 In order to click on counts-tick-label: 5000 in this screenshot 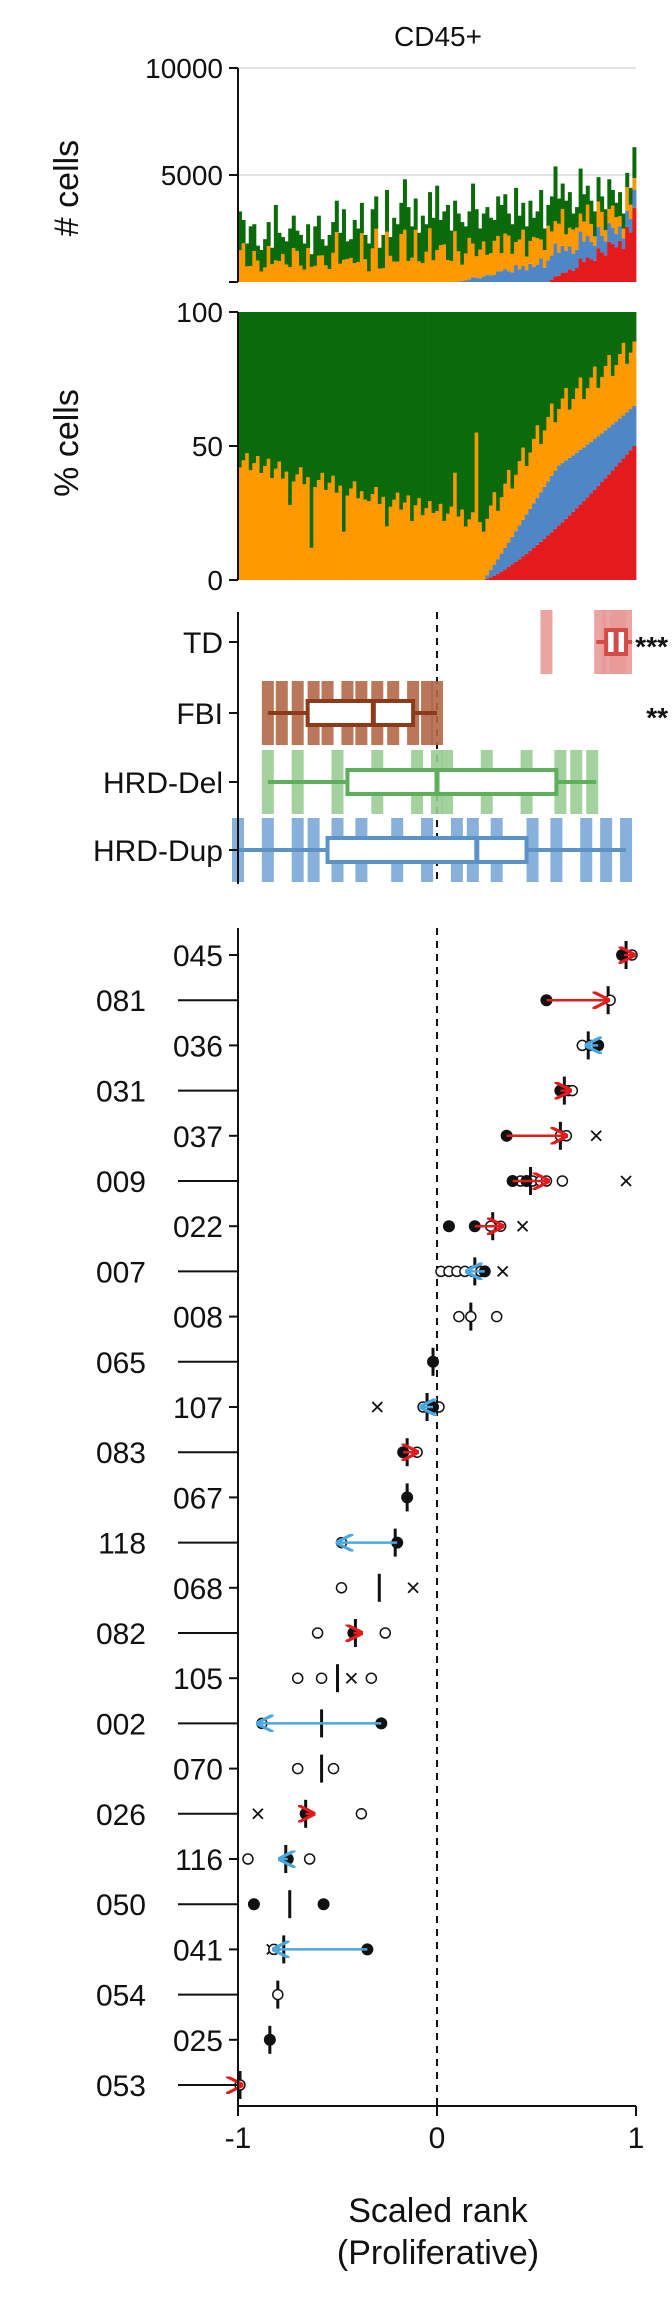, I will do `click(192, 175)`.